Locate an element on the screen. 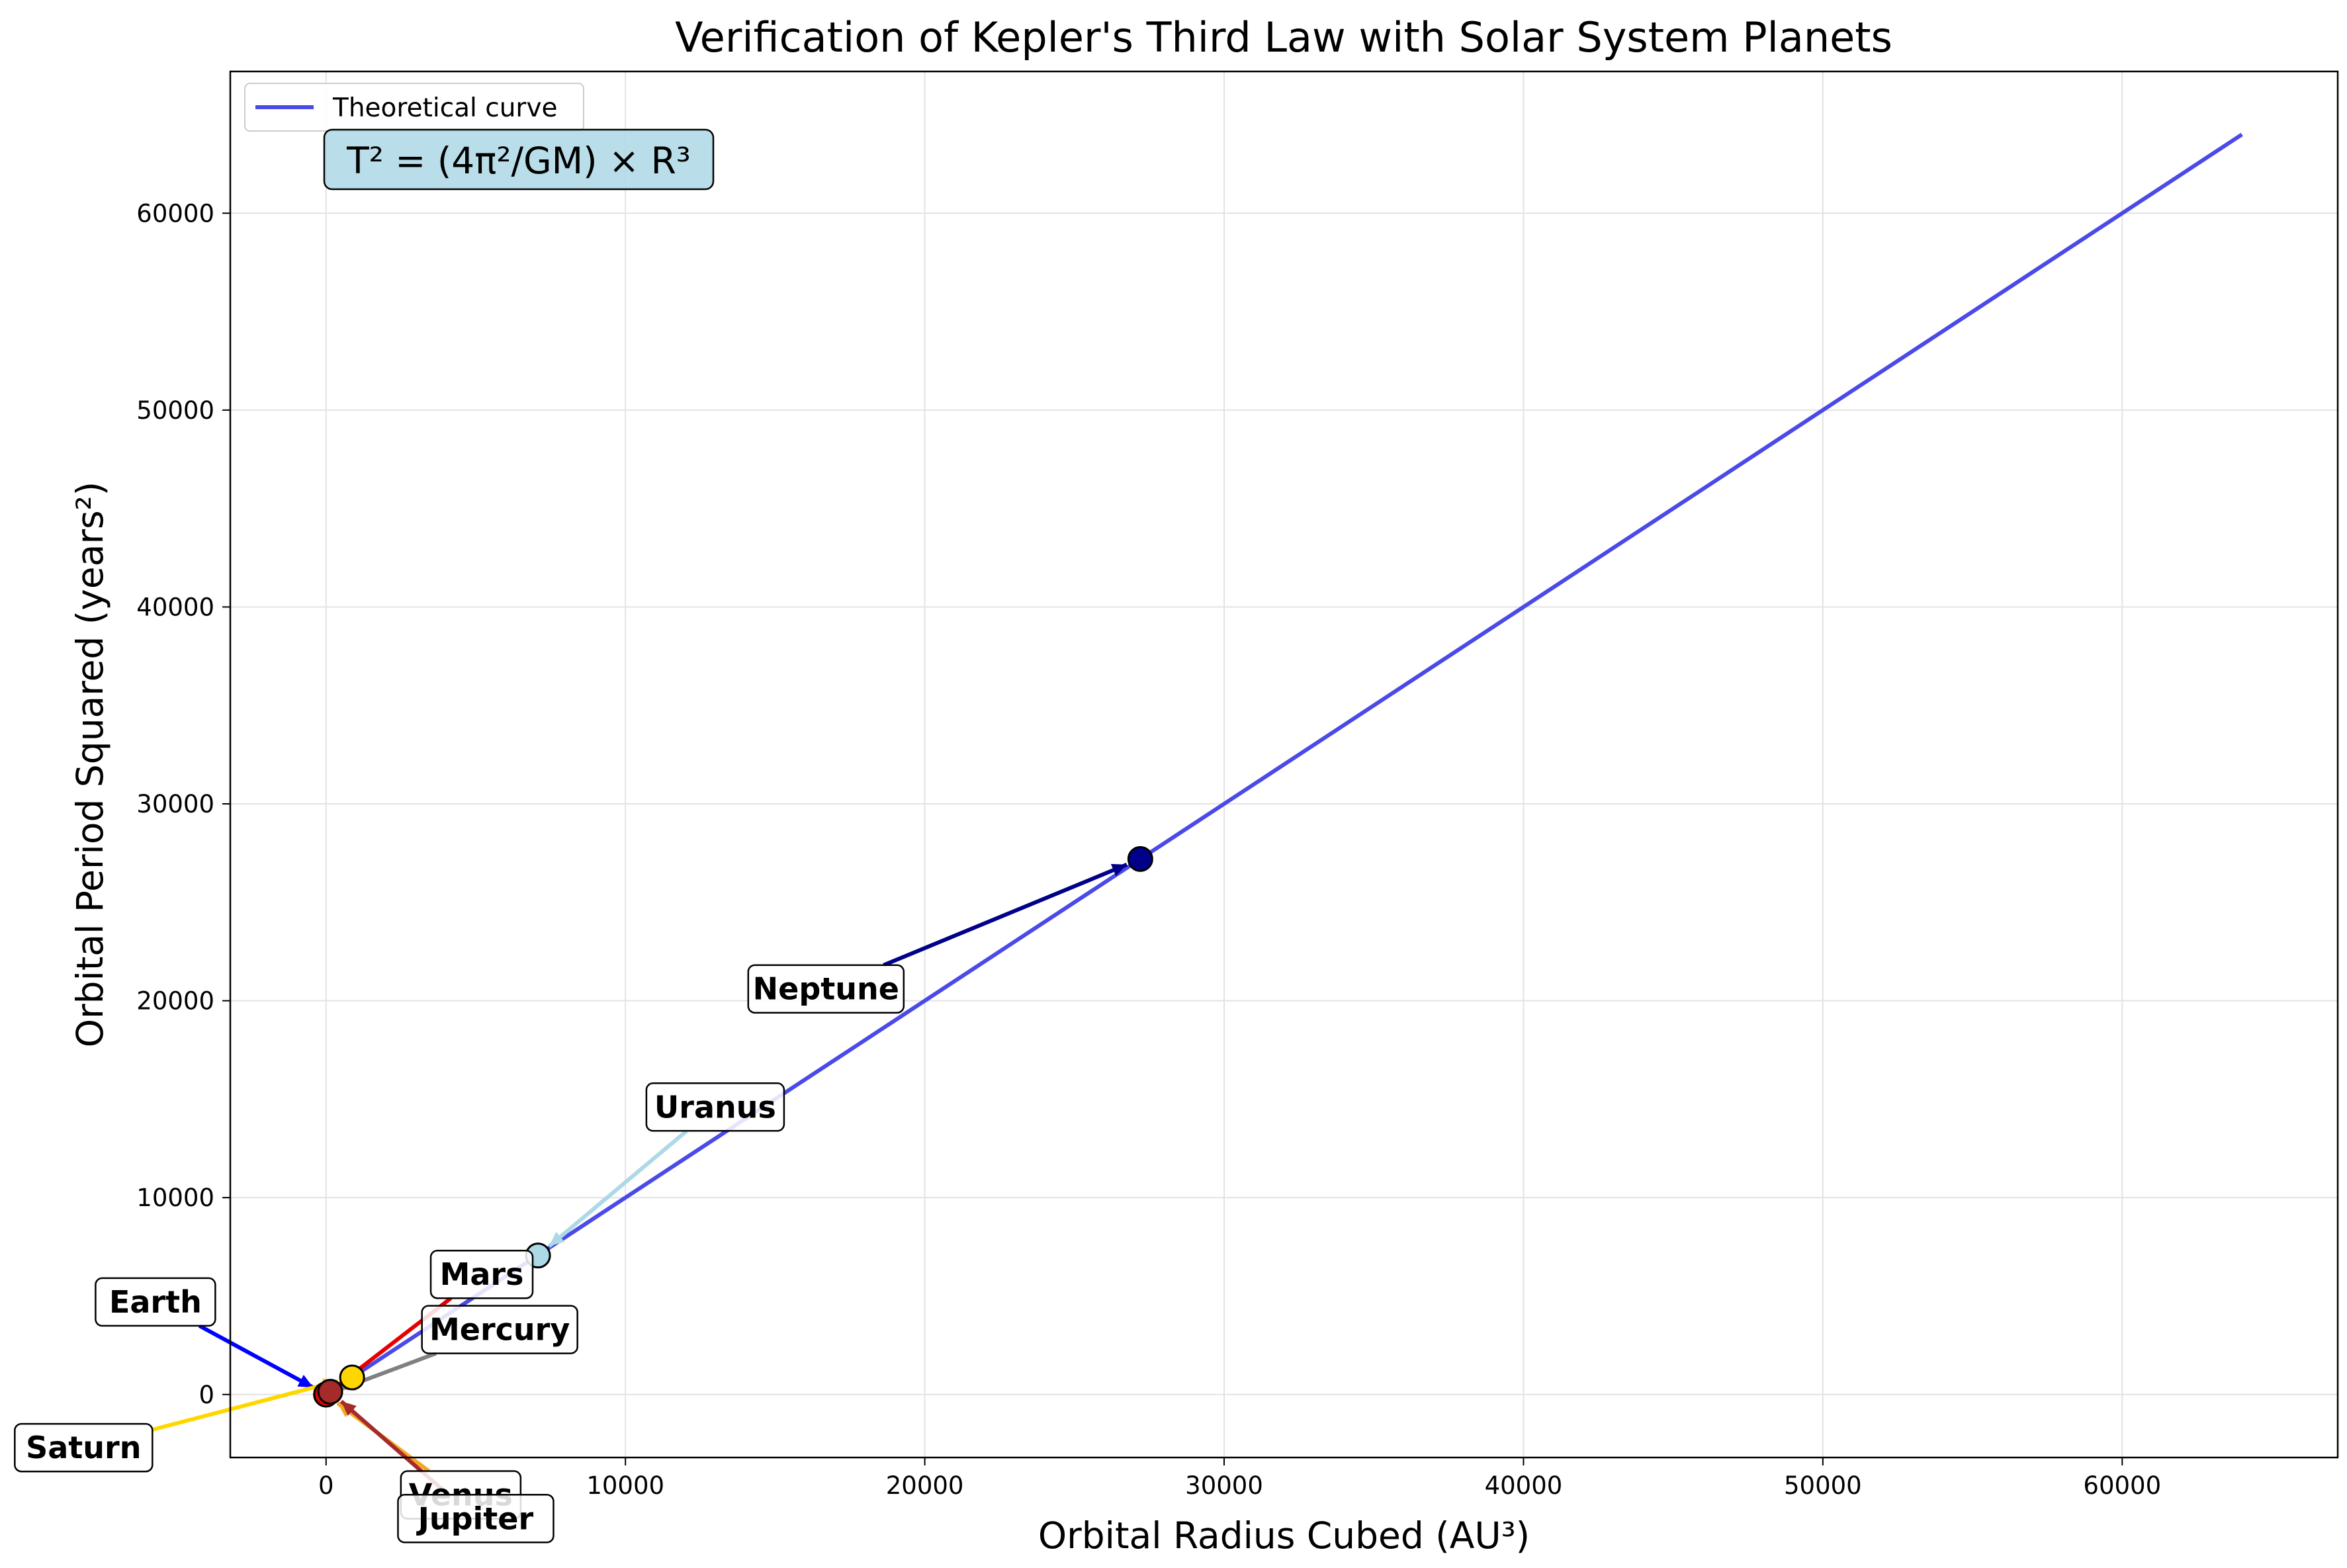 This screenshot has width=2347, height=1568. planet-label-uranus: Uranus is located at coordinates (715, 1107).